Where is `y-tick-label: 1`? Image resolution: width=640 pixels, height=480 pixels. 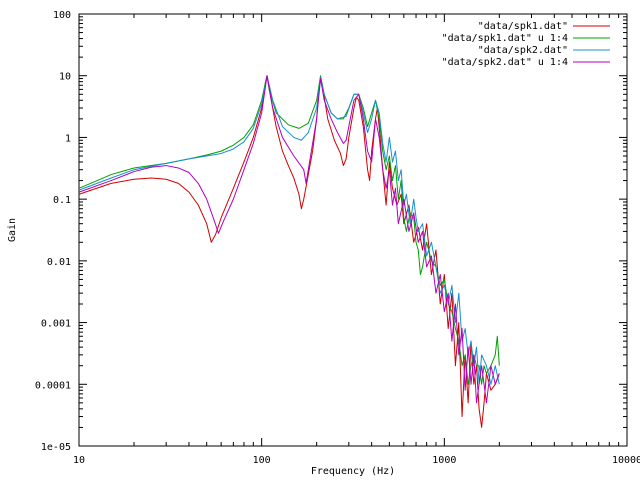 y-tick-label: 1 is located at coordinates (68, 138).